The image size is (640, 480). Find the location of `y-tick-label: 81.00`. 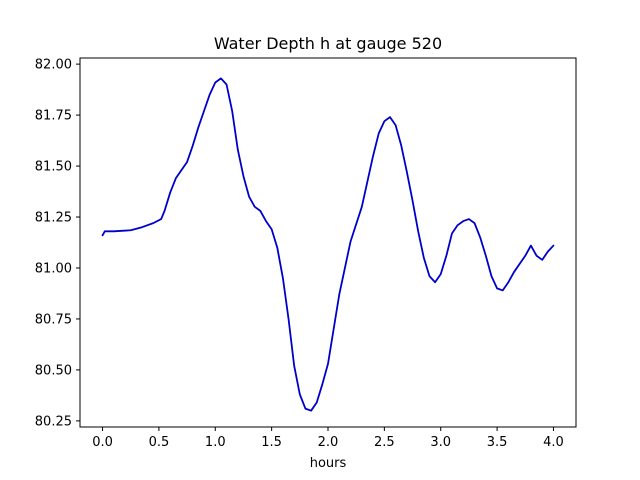

y-tick-label: 81.00 is located at coordinates (53, 268).